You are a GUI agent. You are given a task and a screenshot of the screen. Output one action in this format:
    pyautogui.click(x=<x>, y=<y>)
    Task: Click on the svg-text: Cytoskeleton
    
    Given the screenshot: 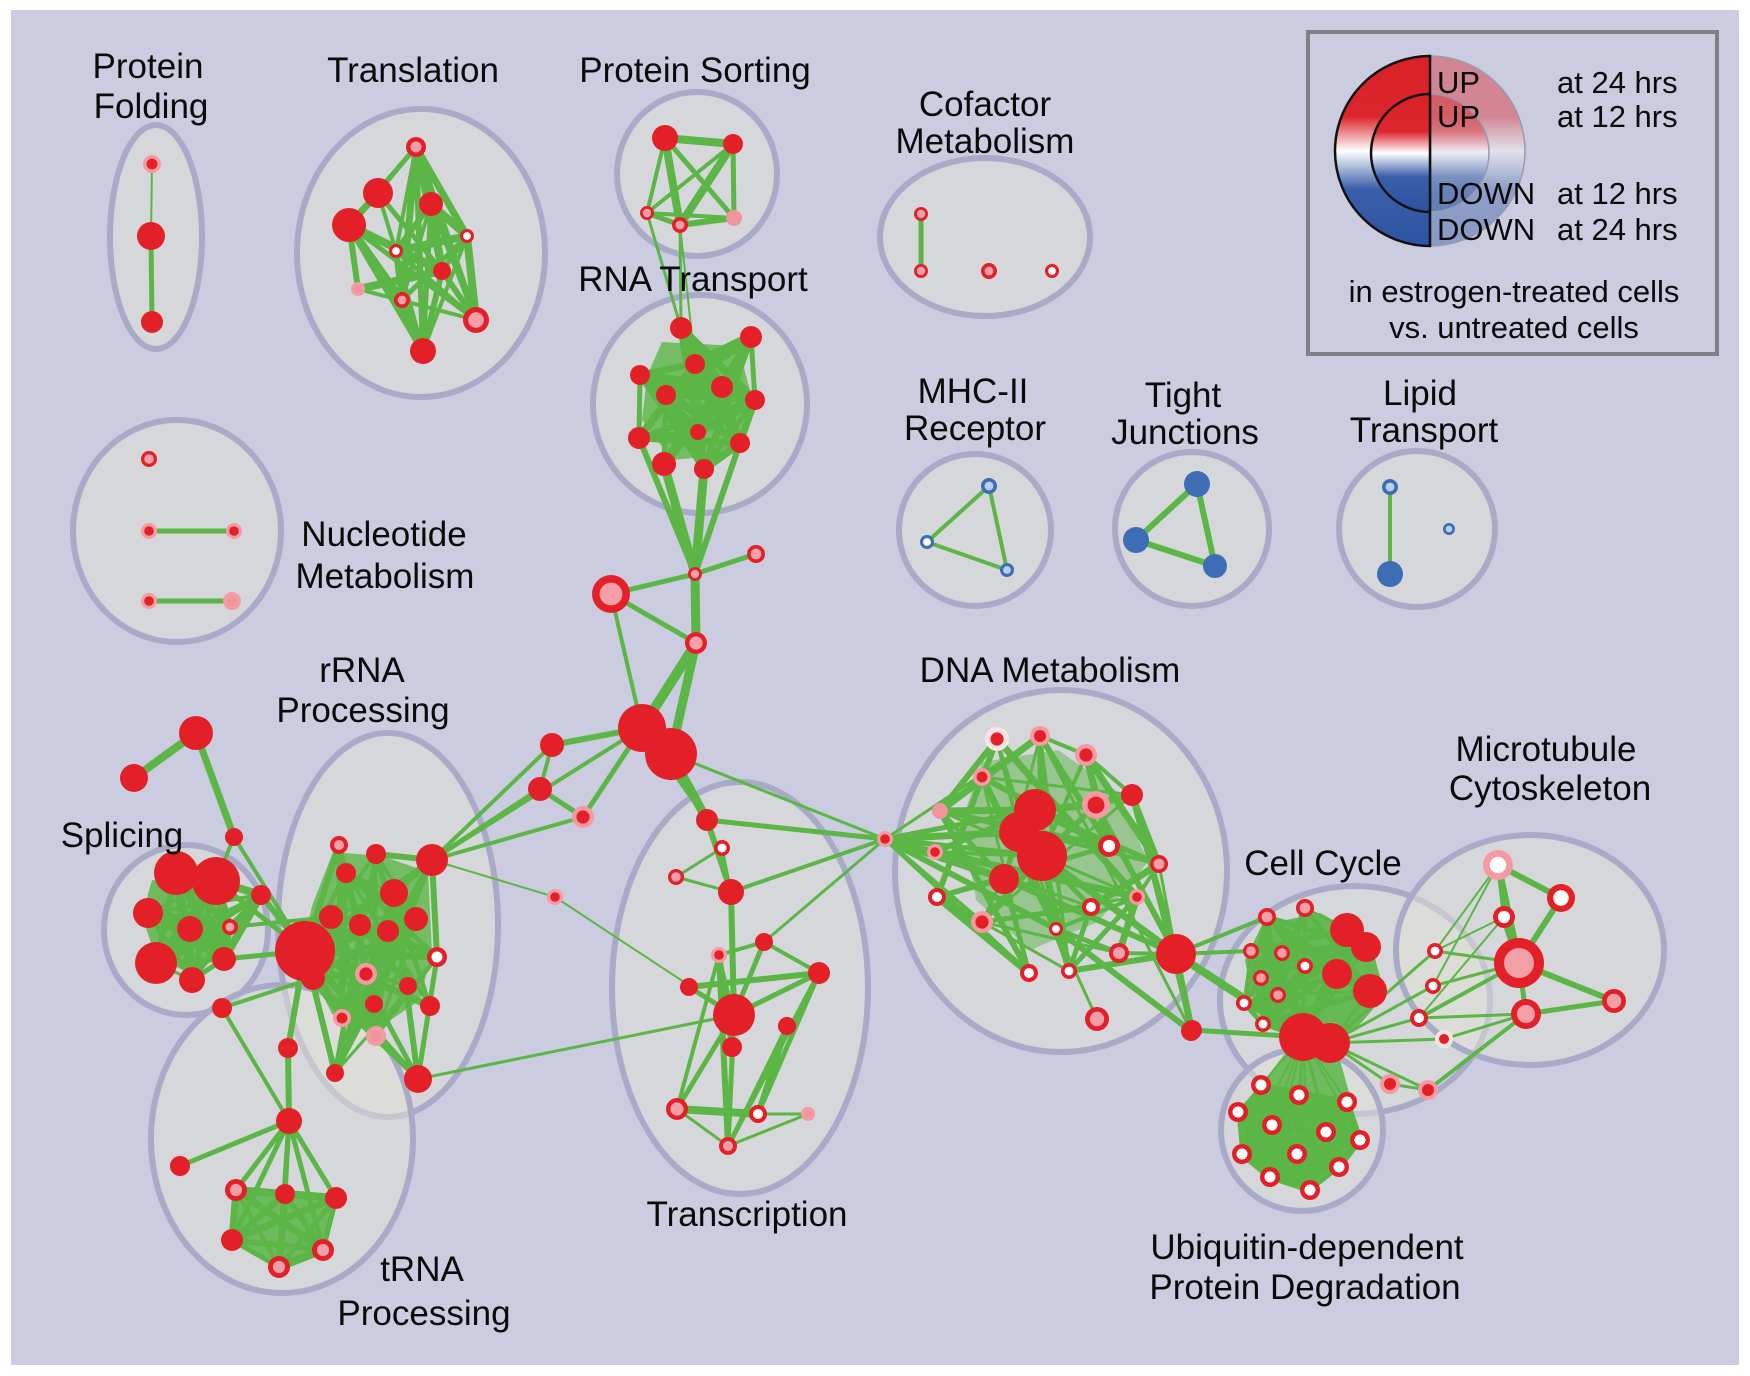 What is the action you would take?
    pyautogui.click(x=1550, y=788)
    